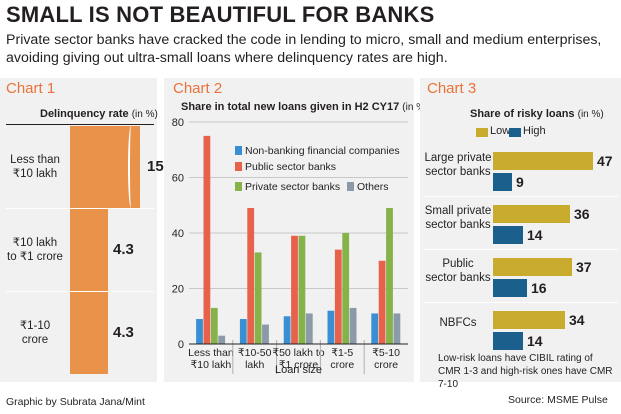 Image resolution: width=621 pixels, height=414 pixels. I want to click on credit: Graphic by Subrata Jana/Mint, so click(75, 402).